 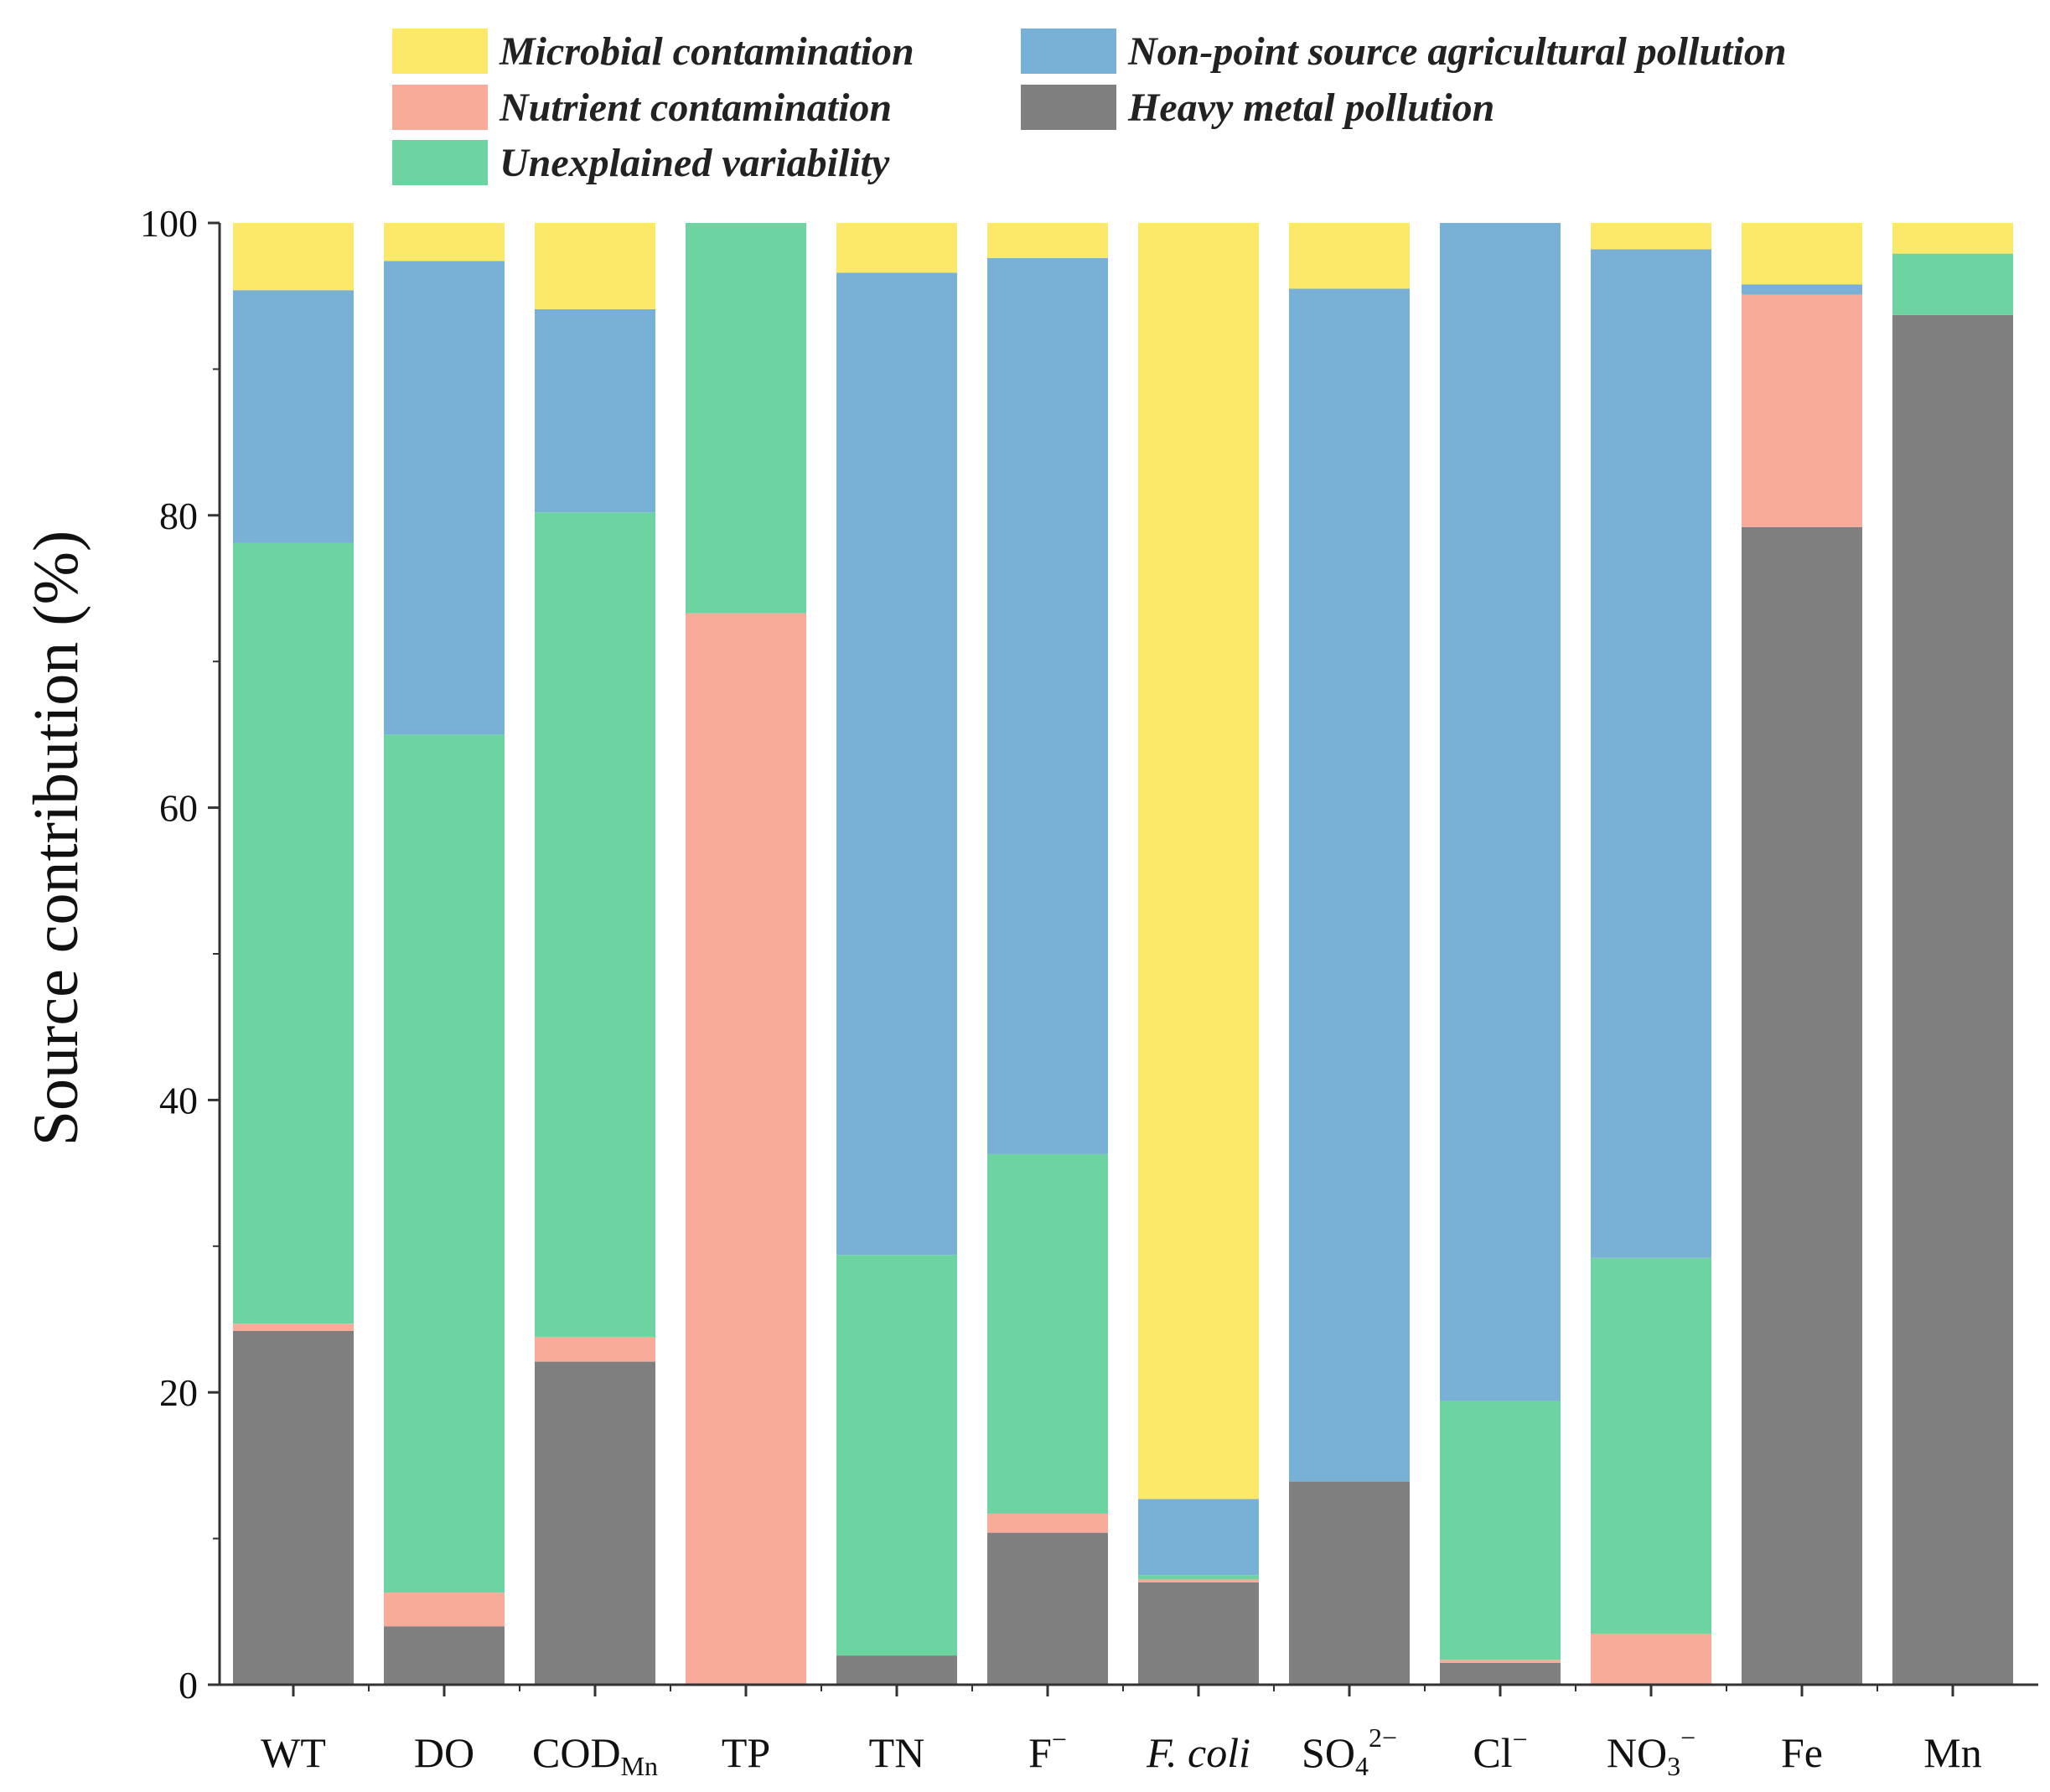 I want to click on bar-segment-so4-non-point-source-agricultural-pollution, so click(x=1349, y=885).